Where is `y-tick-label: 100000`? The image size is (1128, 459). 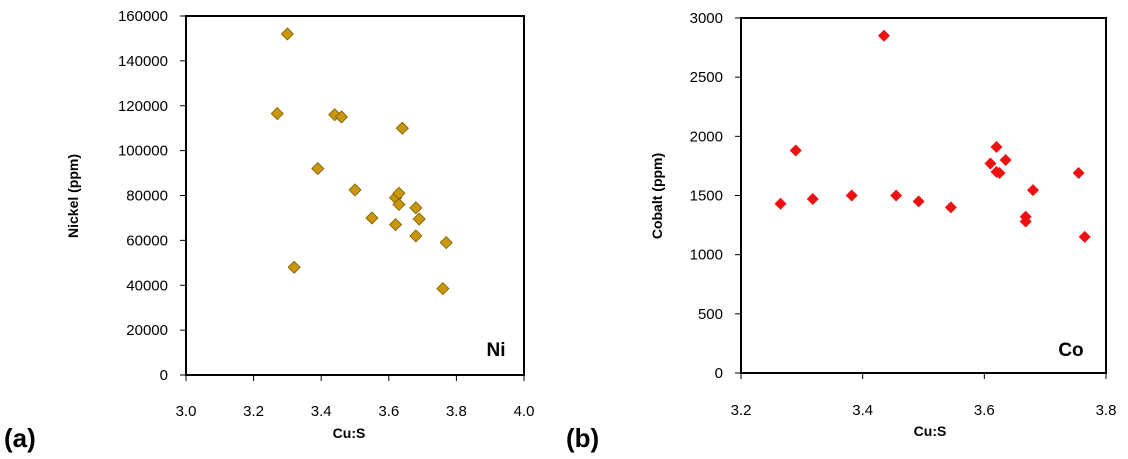
y-tick-label: 100000 is located at coordinates (143, 151).